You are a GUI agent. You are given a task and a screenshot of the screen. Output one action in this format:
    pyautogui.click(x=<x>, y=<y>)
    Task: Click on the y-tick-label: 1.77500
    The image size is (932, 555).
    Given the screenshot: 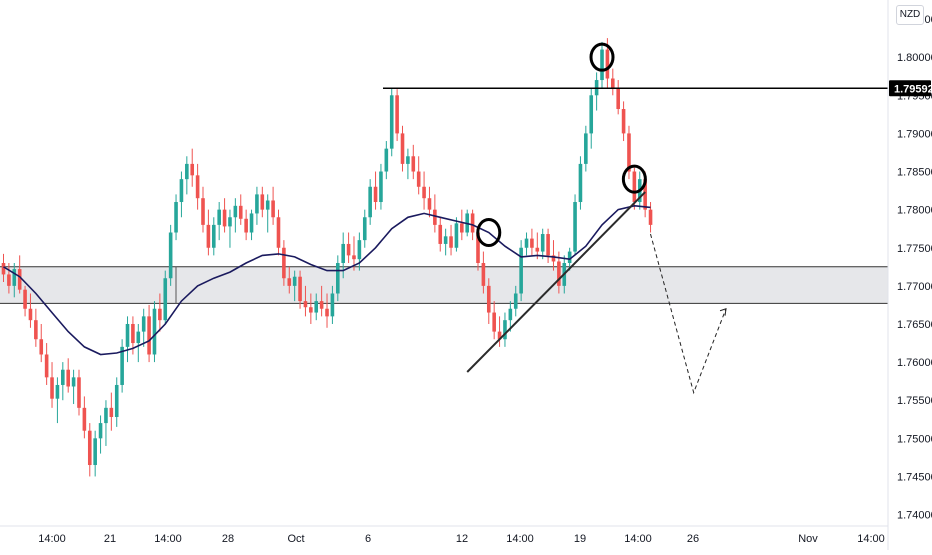 What is the action you would take?
    pyautogui.click(x=914, y=249)
    